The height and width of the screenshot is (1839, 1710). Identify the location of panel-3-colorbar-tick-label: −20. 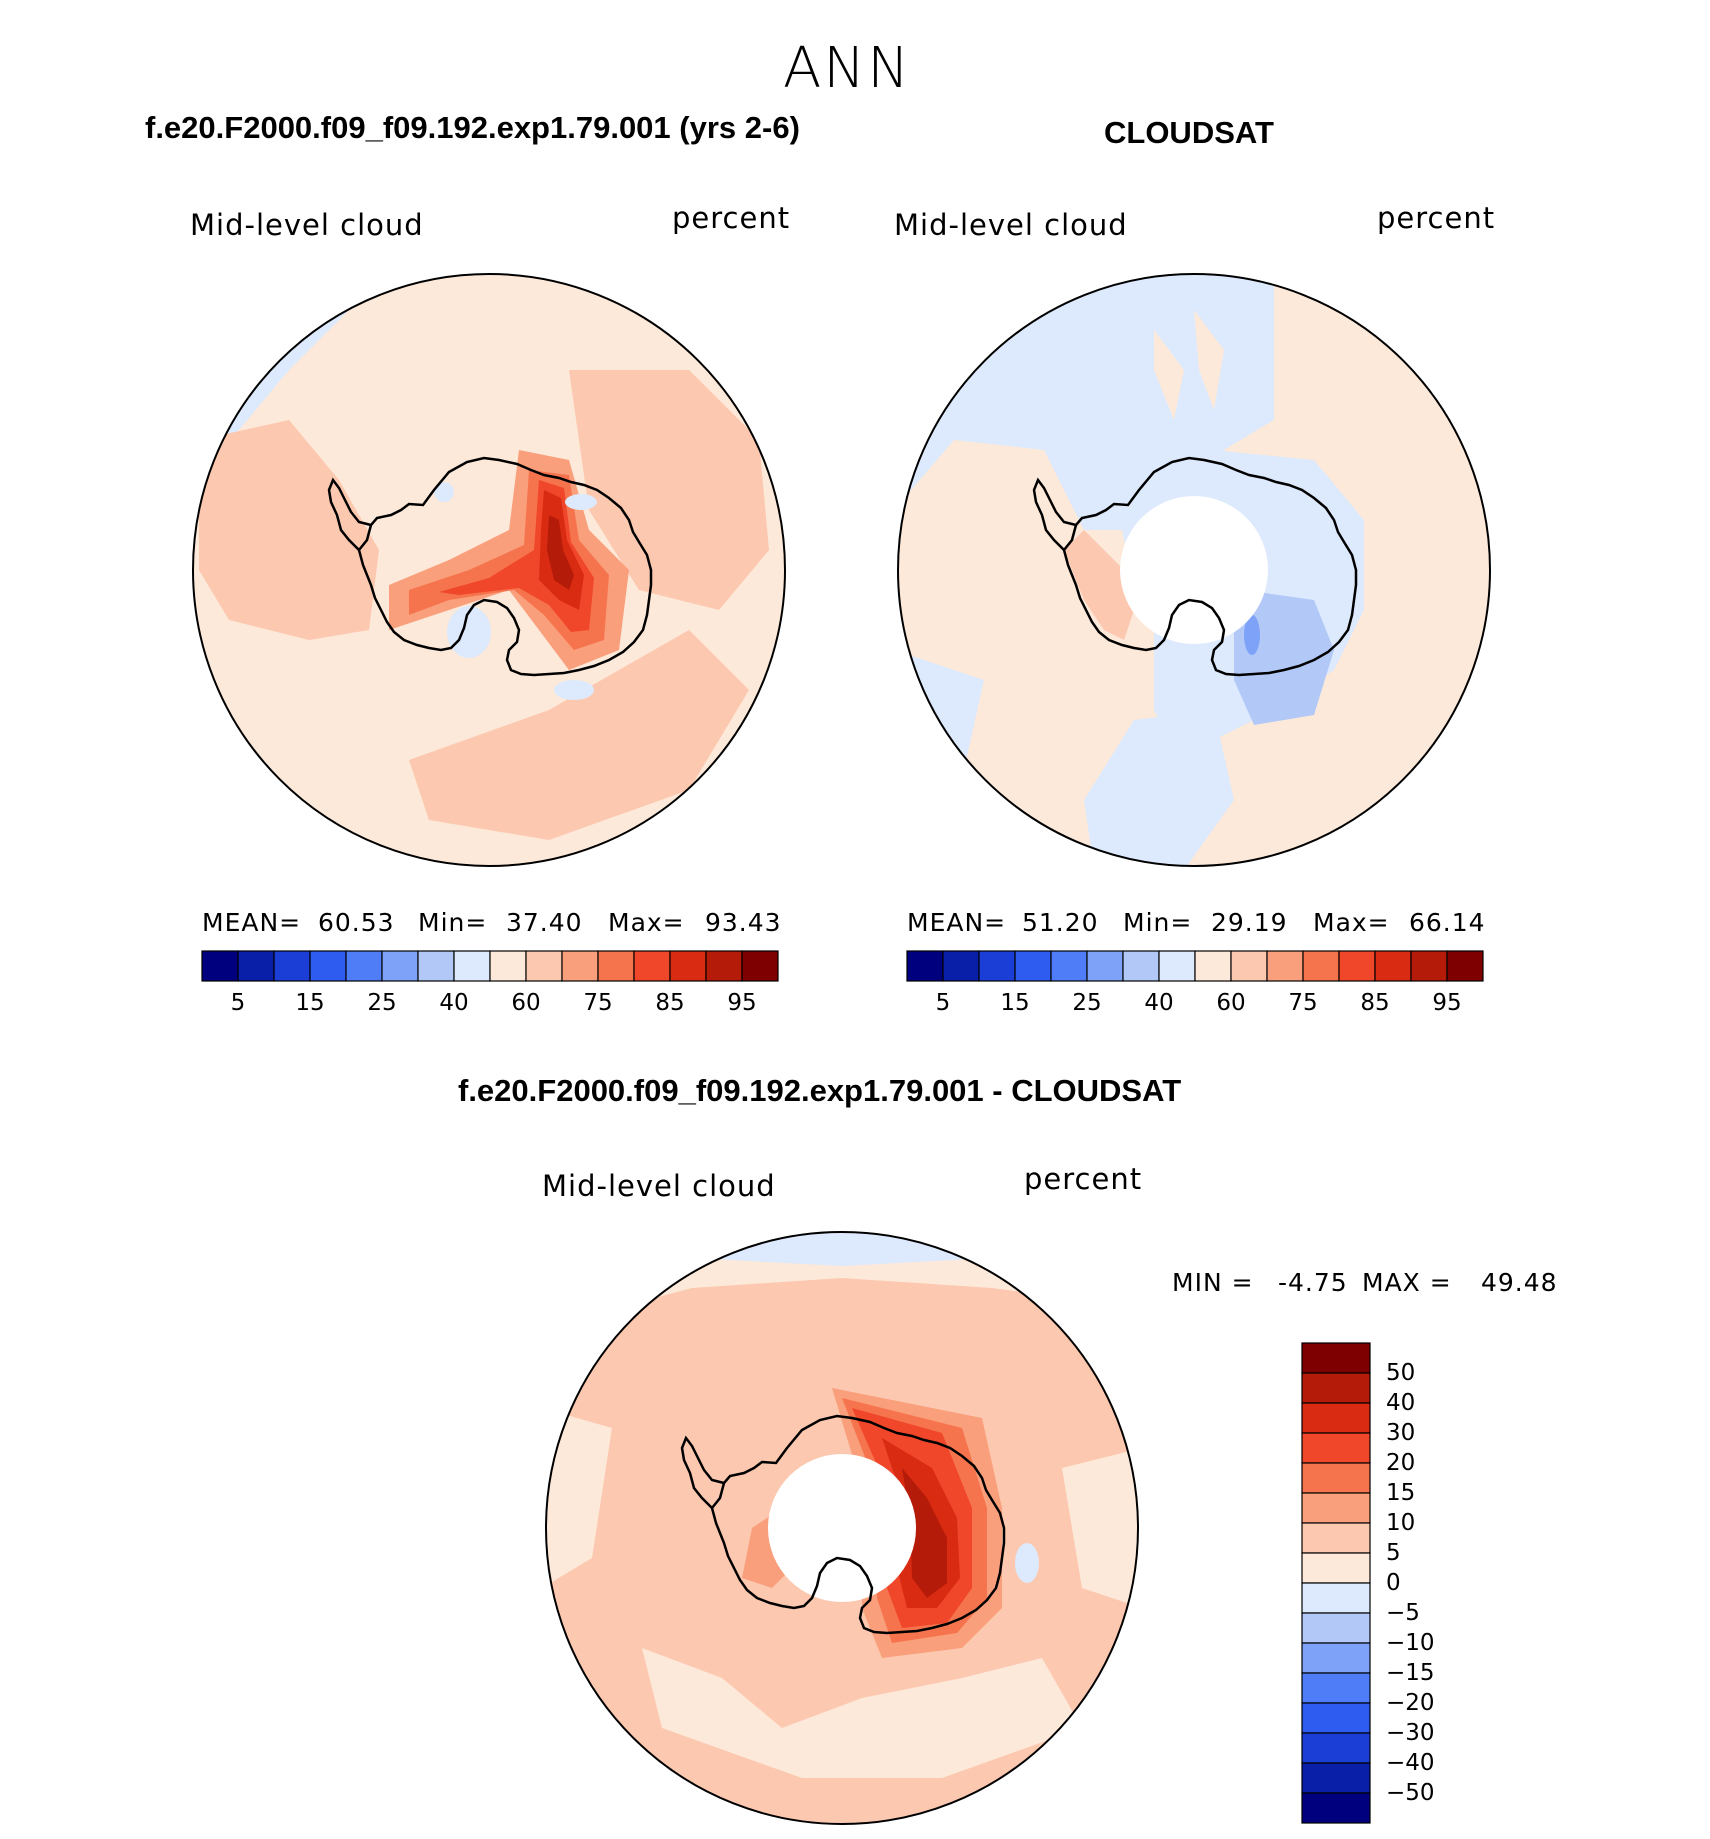
(1410, 1703).